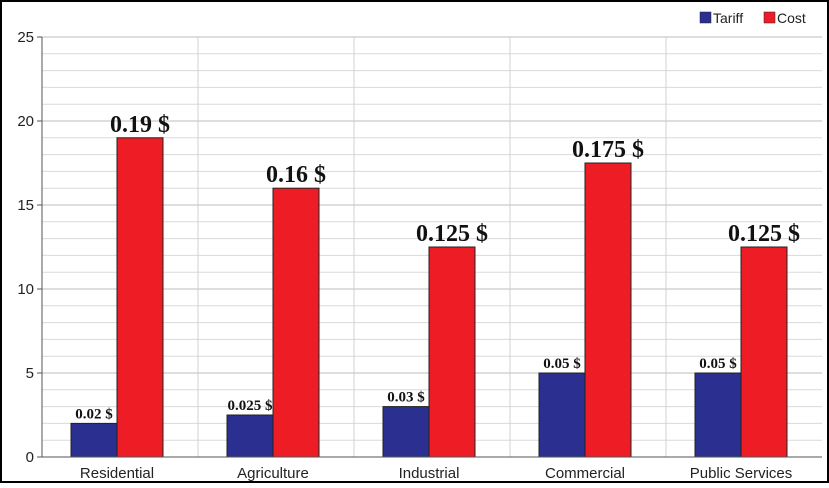 This screenshot has height=488, width=829. I want to click on data-label-cost-1: 0.16 $, so click(296, 175).